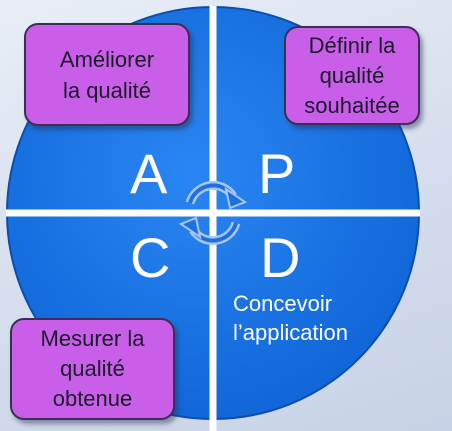 This screenshot has width=452, height=431. What do you see at coordinates (150, 257) in the screenshot?
I see `quadrant-letter-c: C` at bounding box center [150, 257].